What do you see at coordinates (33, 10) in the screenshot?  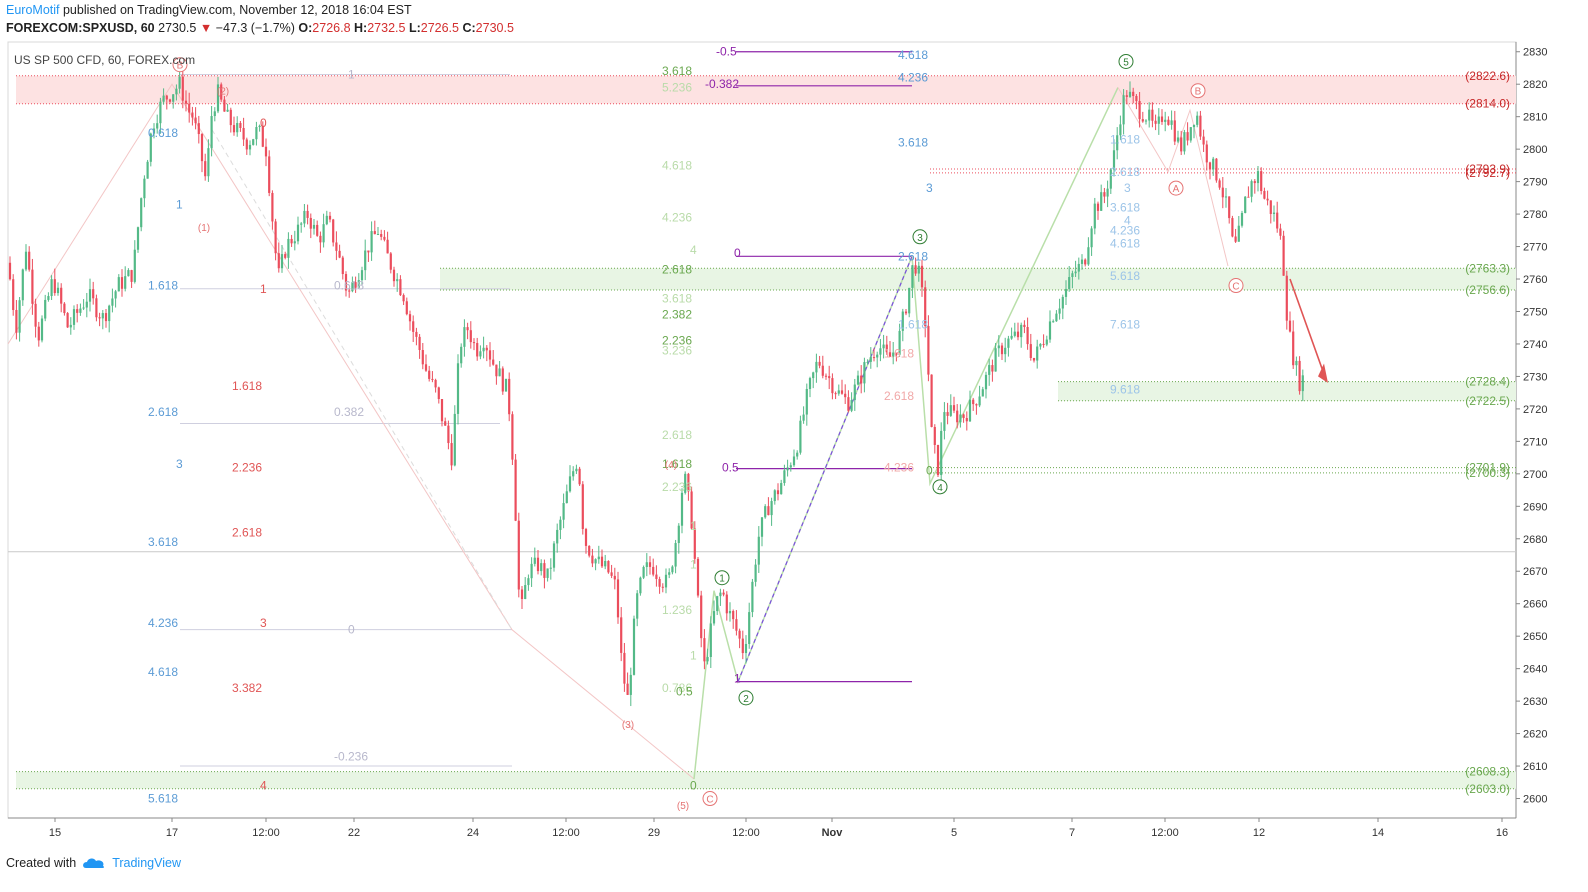 I see `author-link: EuroMotif` at bounding box center [33, 10].